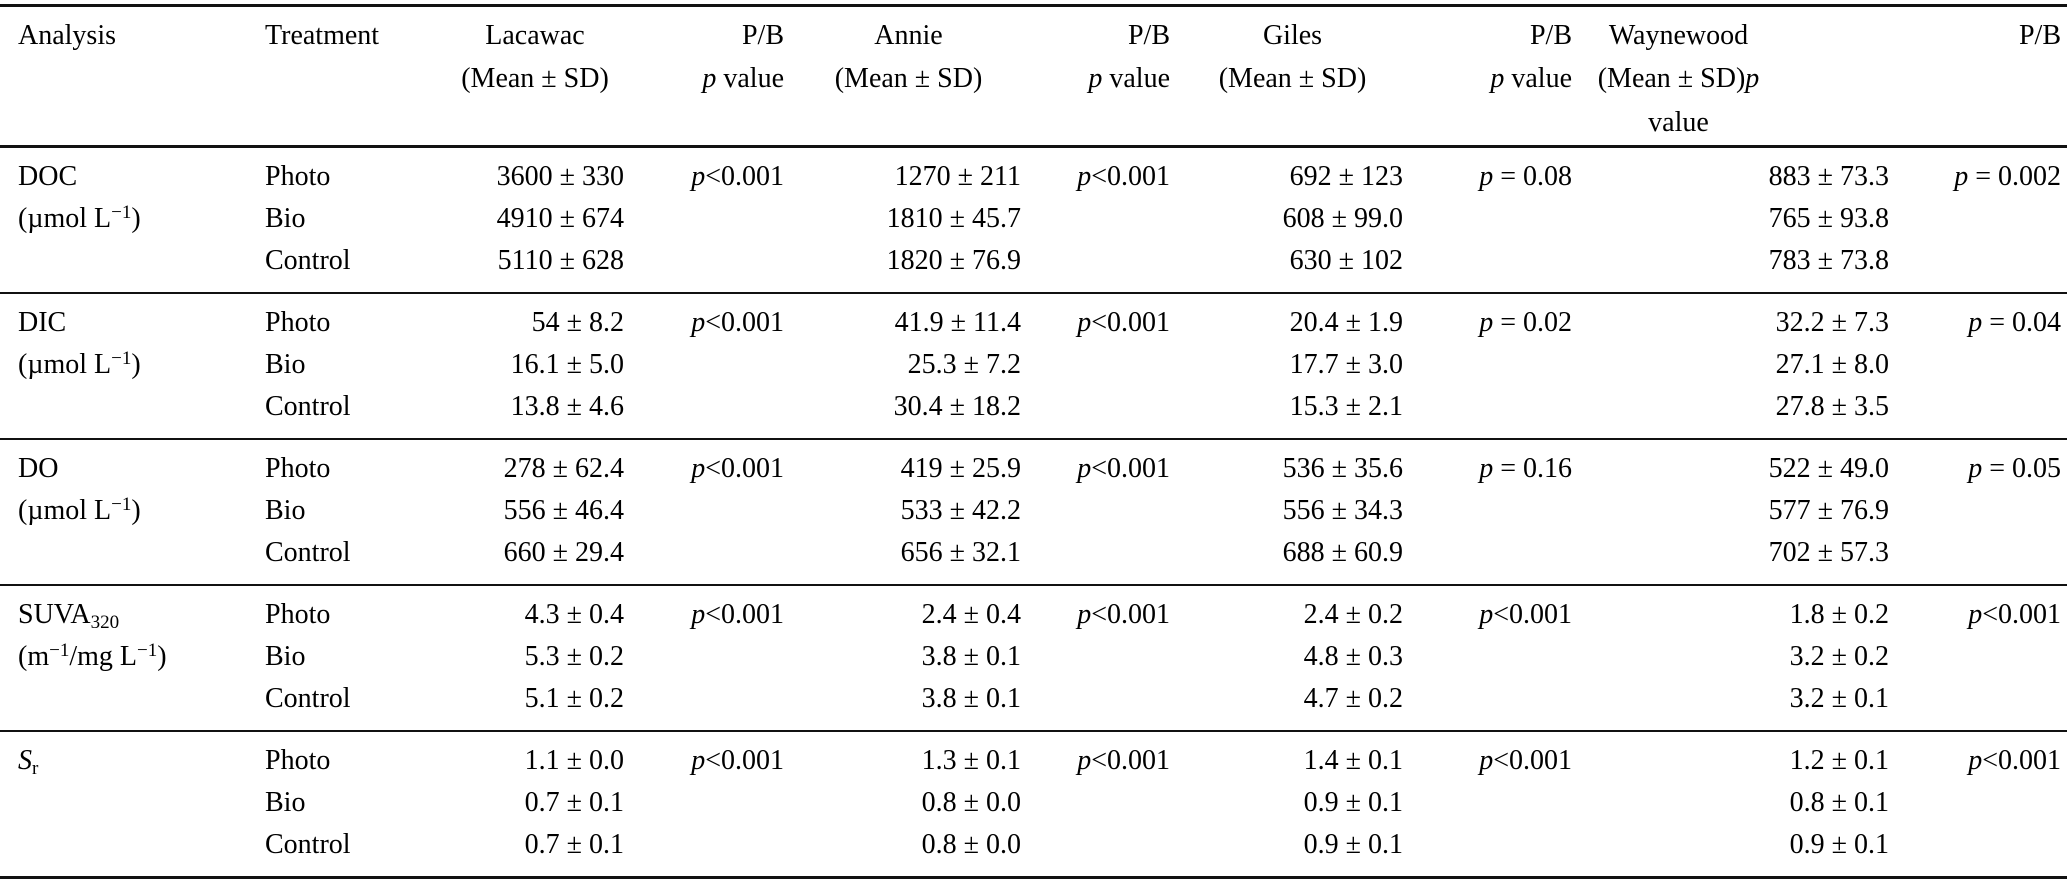 This screenshot has width=2067, height=879. Describe the element at coordinates (1828, 552) in the screenshot. I see `mean-sd-cell: 702 ± 57.3` at that location.